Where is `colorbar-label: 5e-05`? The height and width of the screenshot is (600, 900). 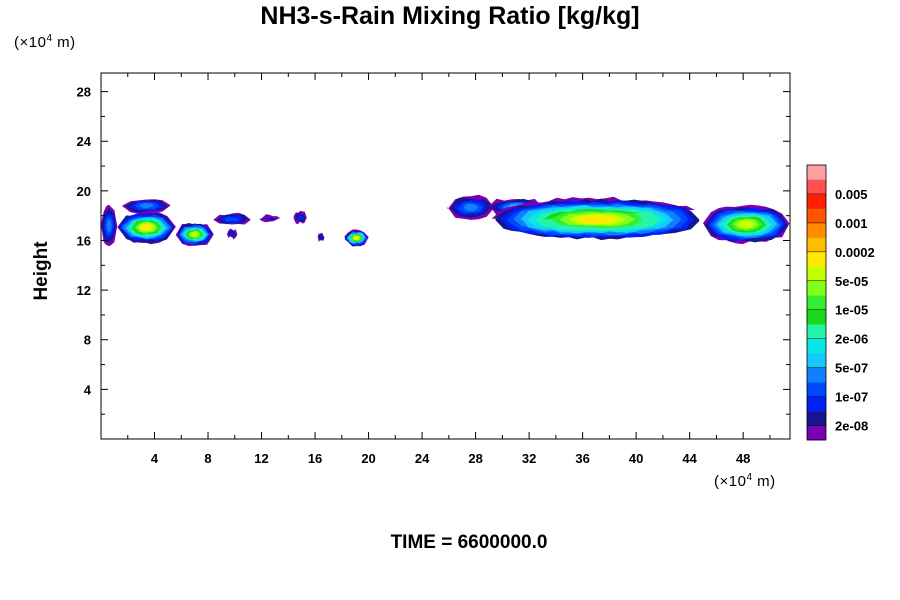 colorbar-label: 5e-05 is located at coordinates (851, 281).